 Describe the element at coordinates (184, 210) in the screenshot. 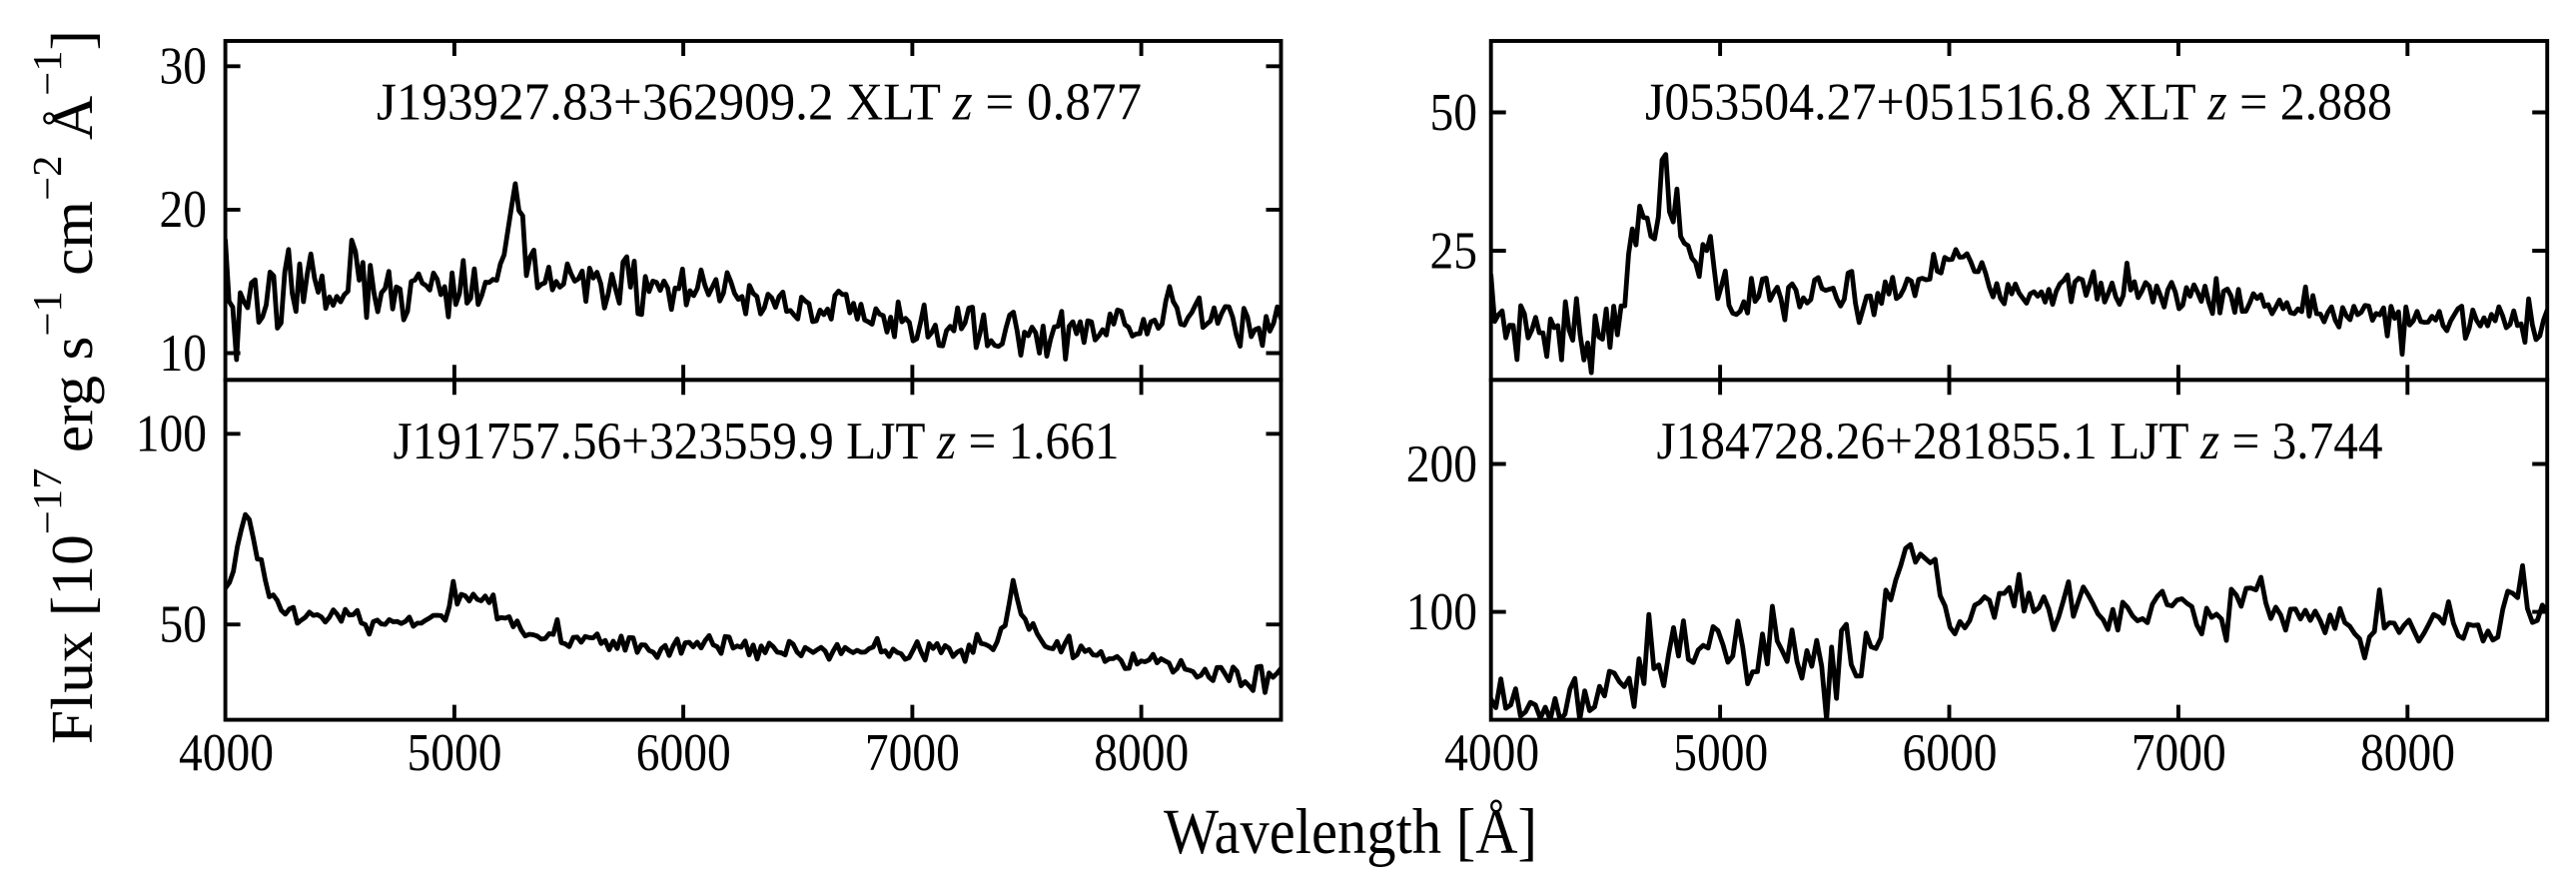

I see `svg-text: 20` at that location.